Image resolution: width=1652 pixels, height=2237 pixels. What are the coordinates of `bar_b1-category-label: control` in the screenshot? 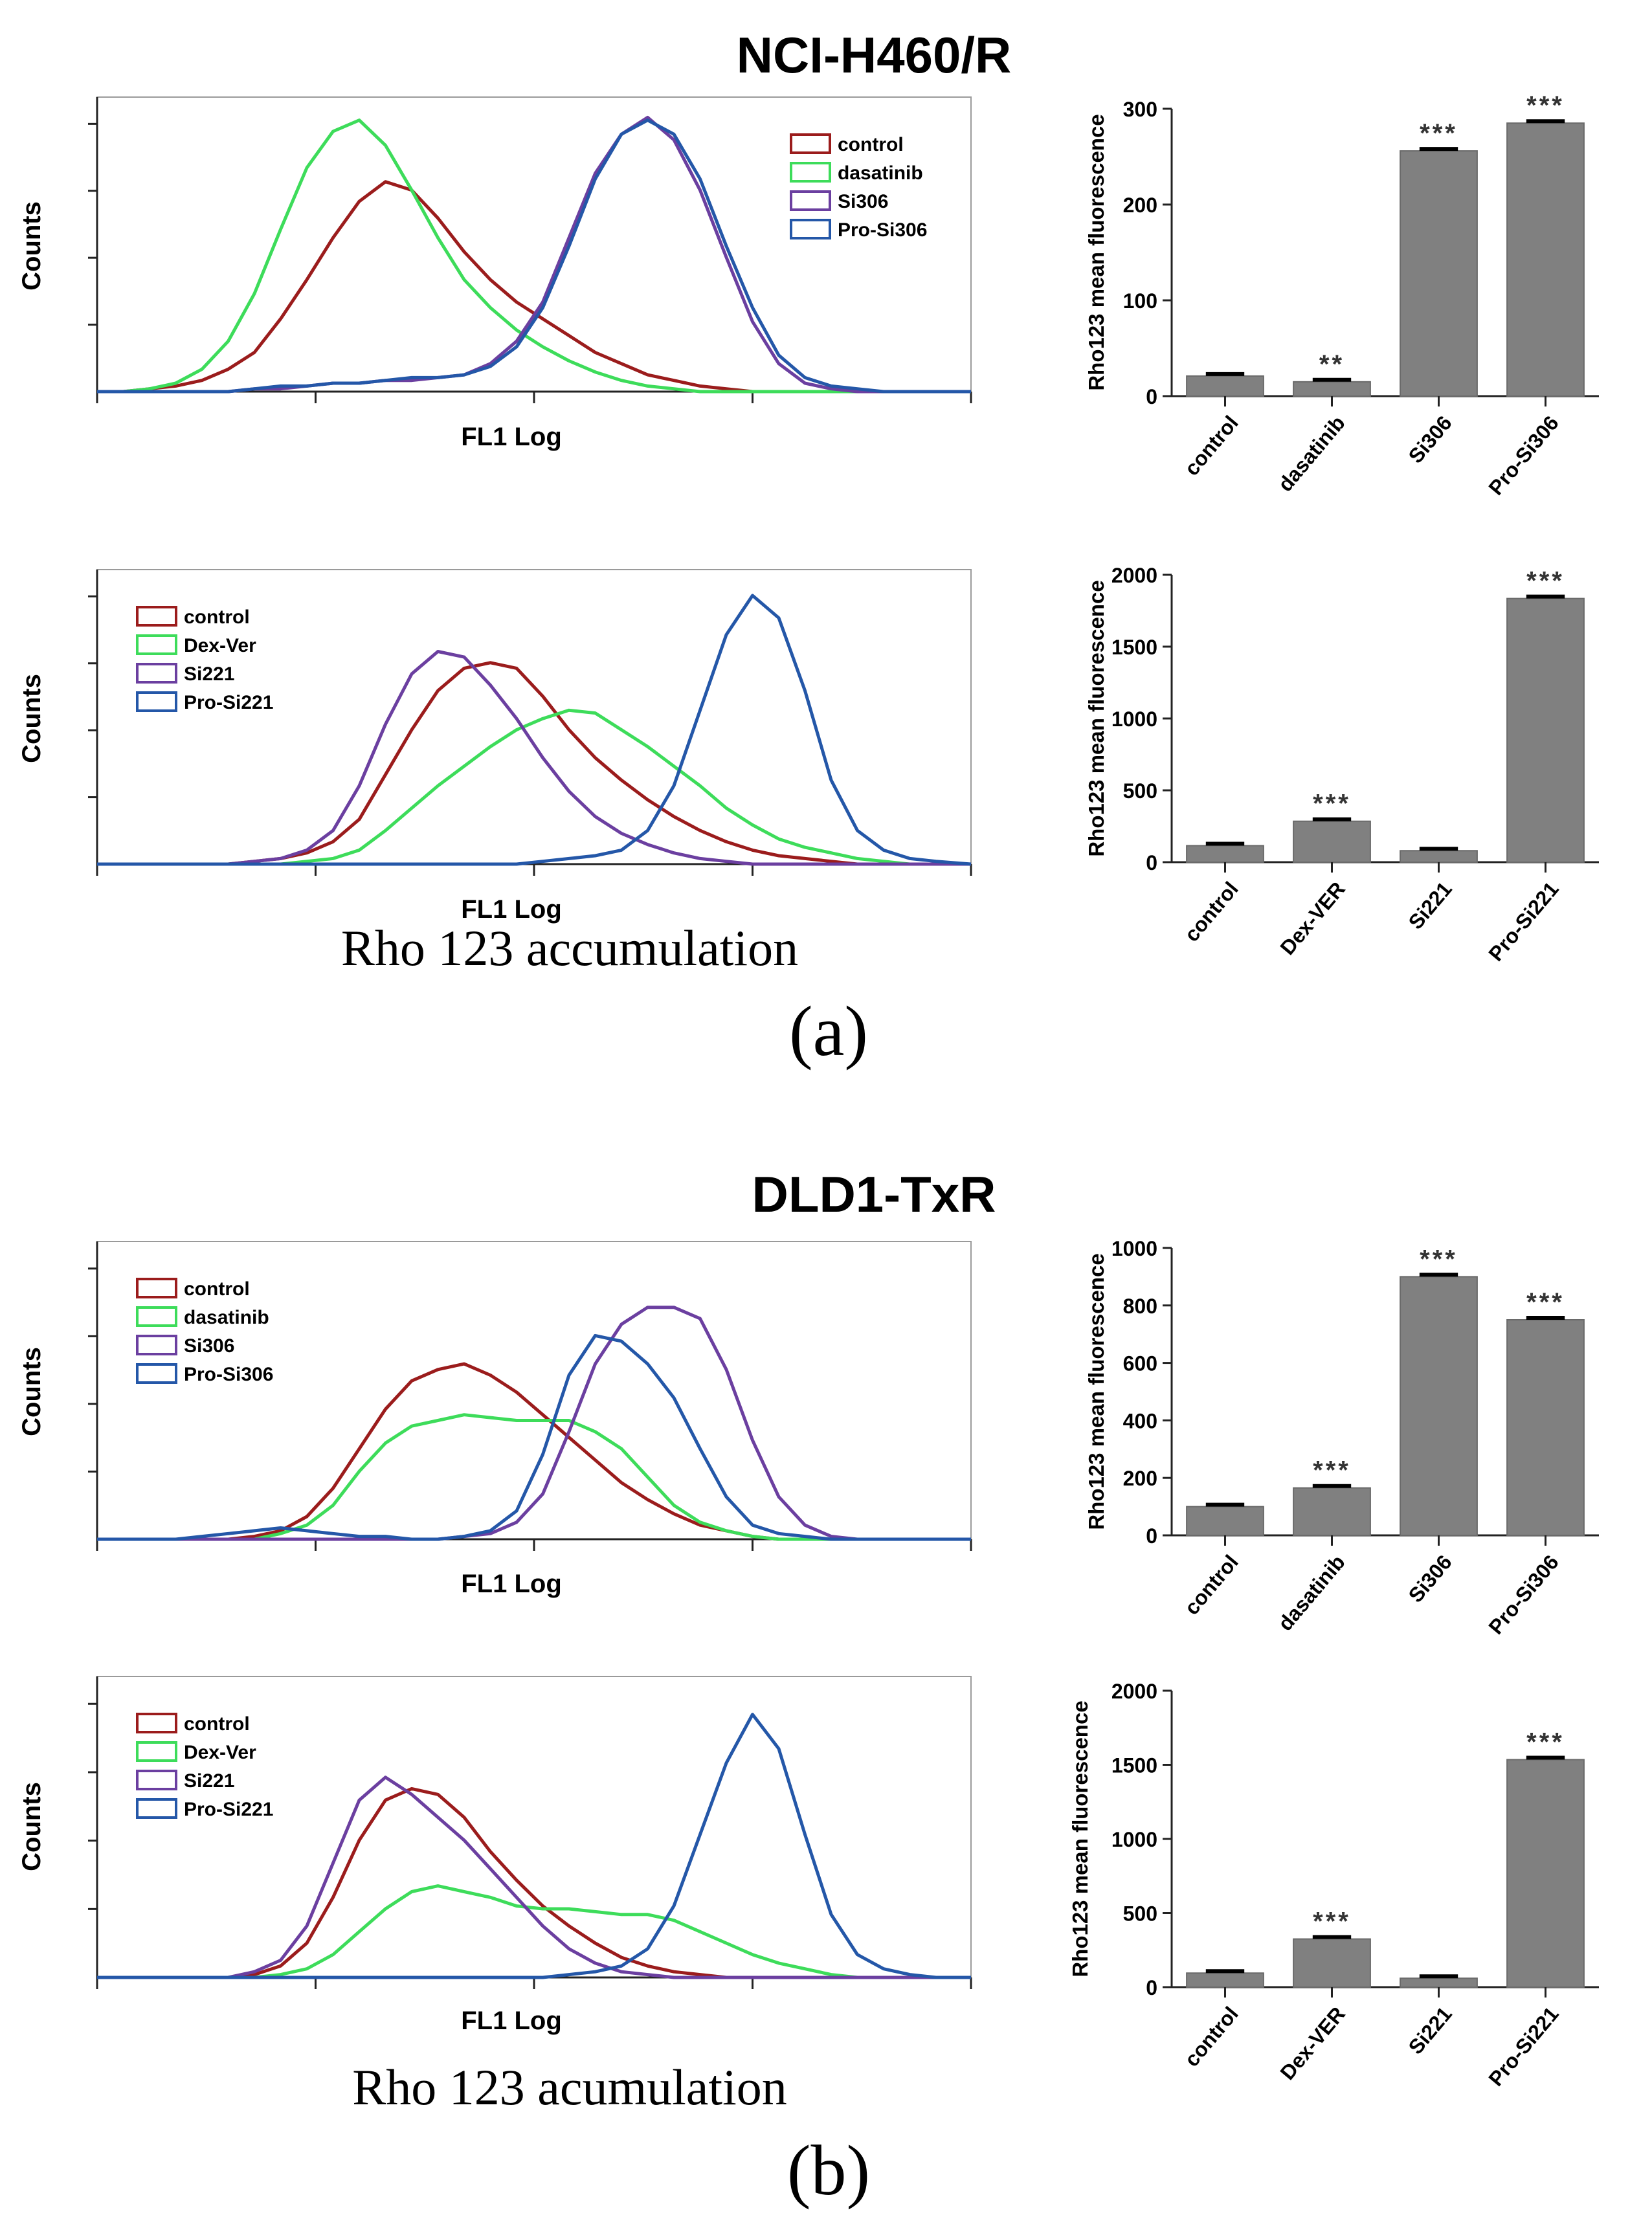 It's located at (1211, 1584).